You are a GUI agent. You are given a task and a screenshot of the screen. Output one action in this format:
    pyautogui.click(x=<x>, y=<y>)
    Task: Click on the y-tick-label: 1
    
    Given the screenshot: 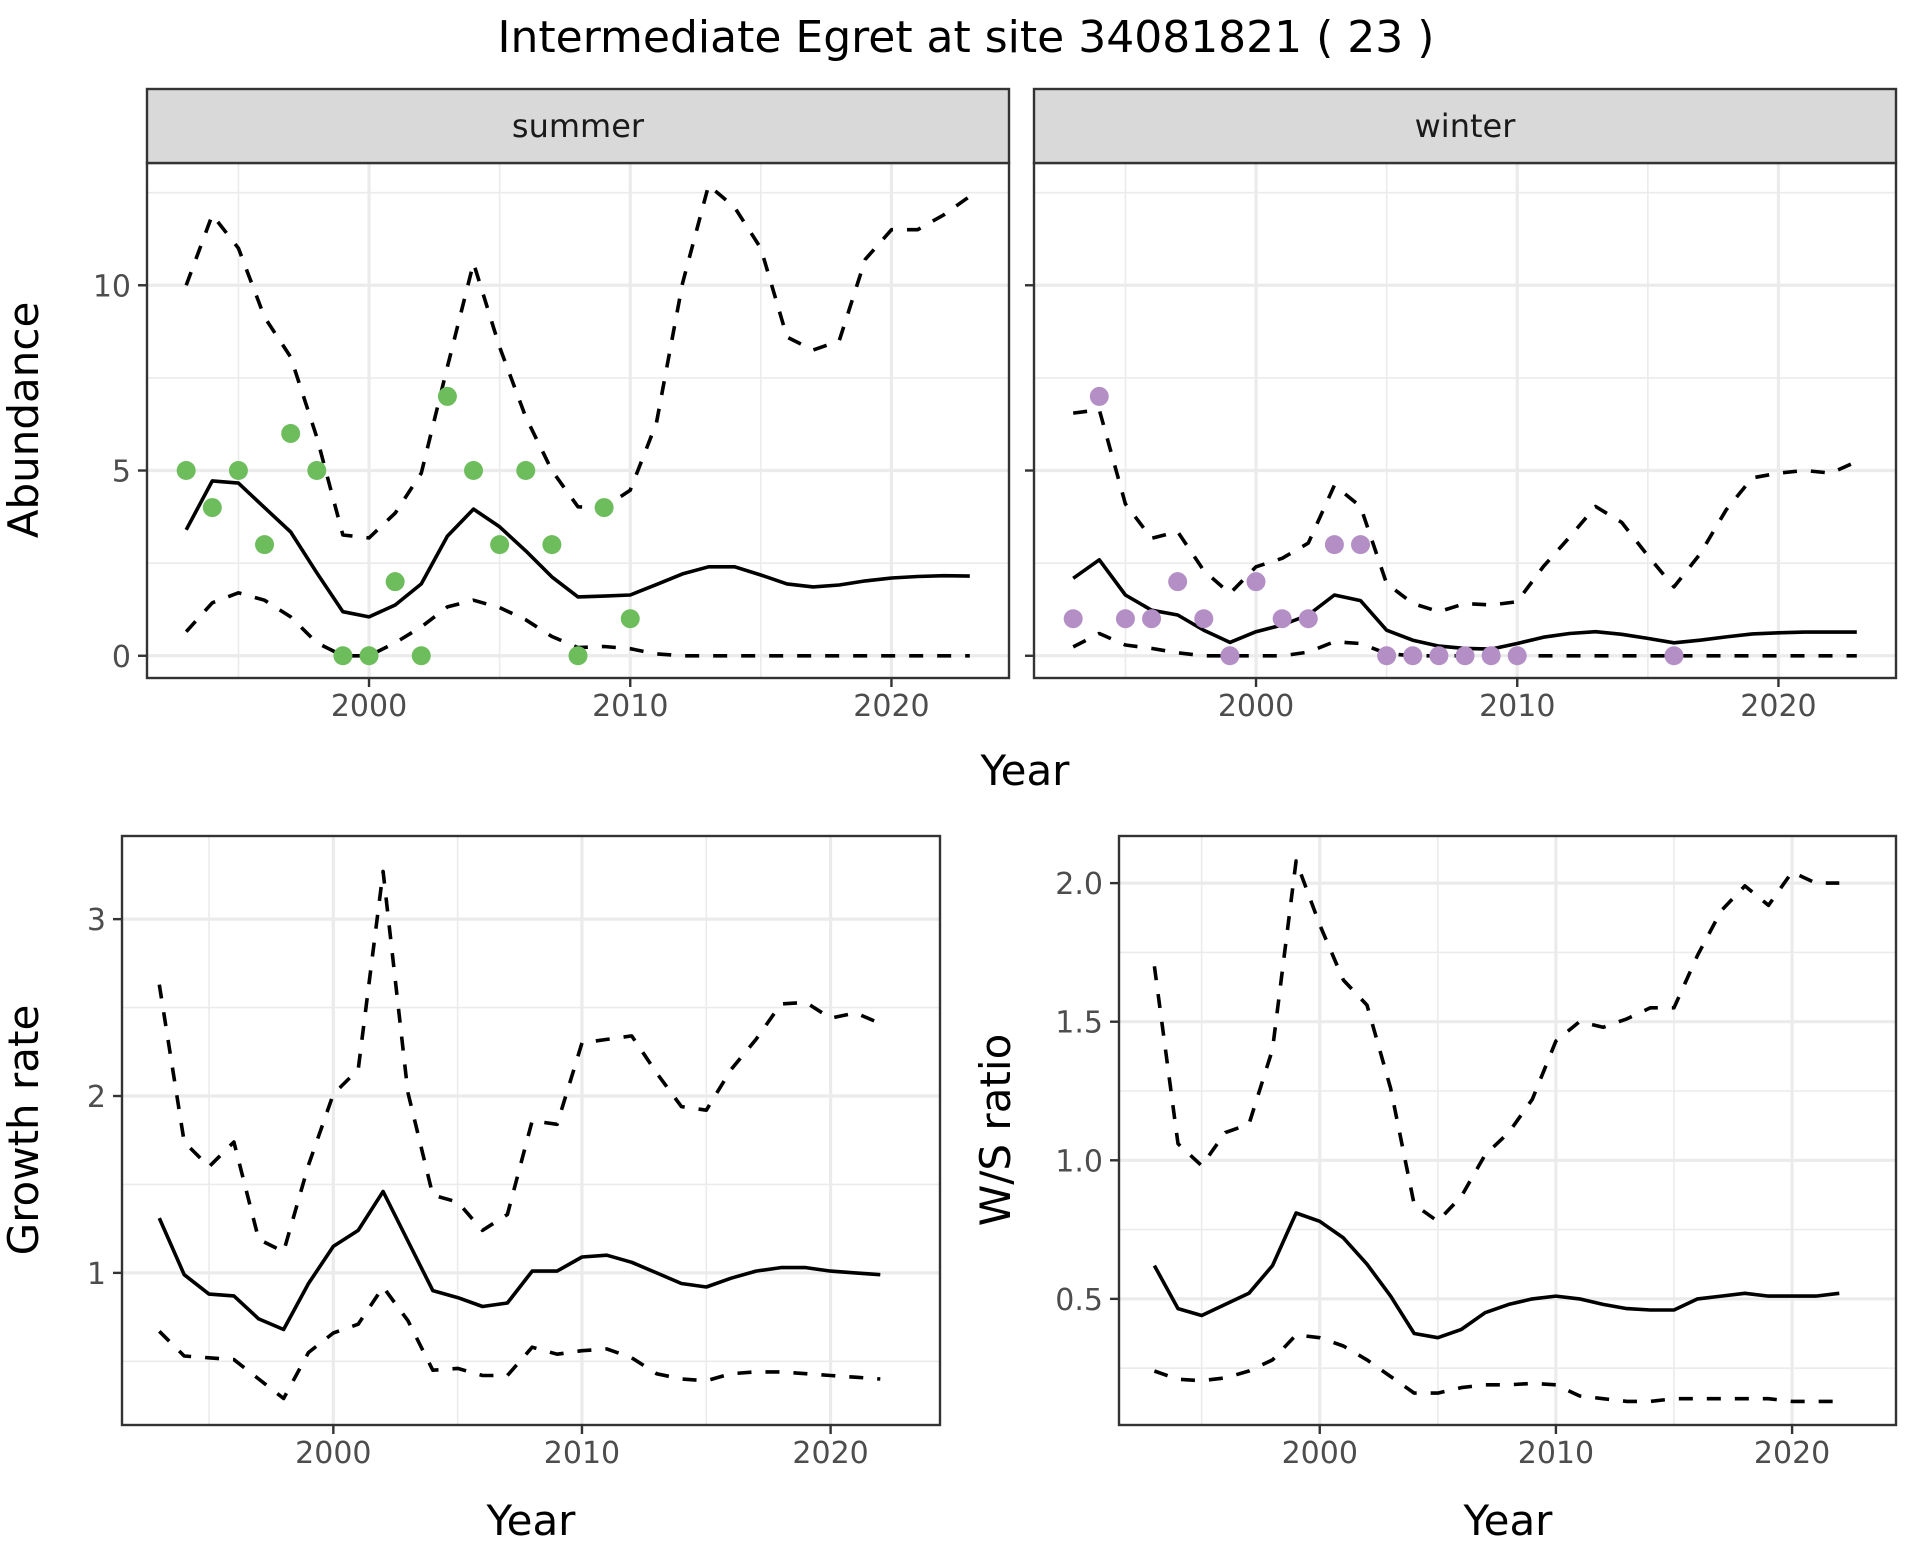 What is the action you would take?
    pyautogui.click(x=96, y=1274)
    